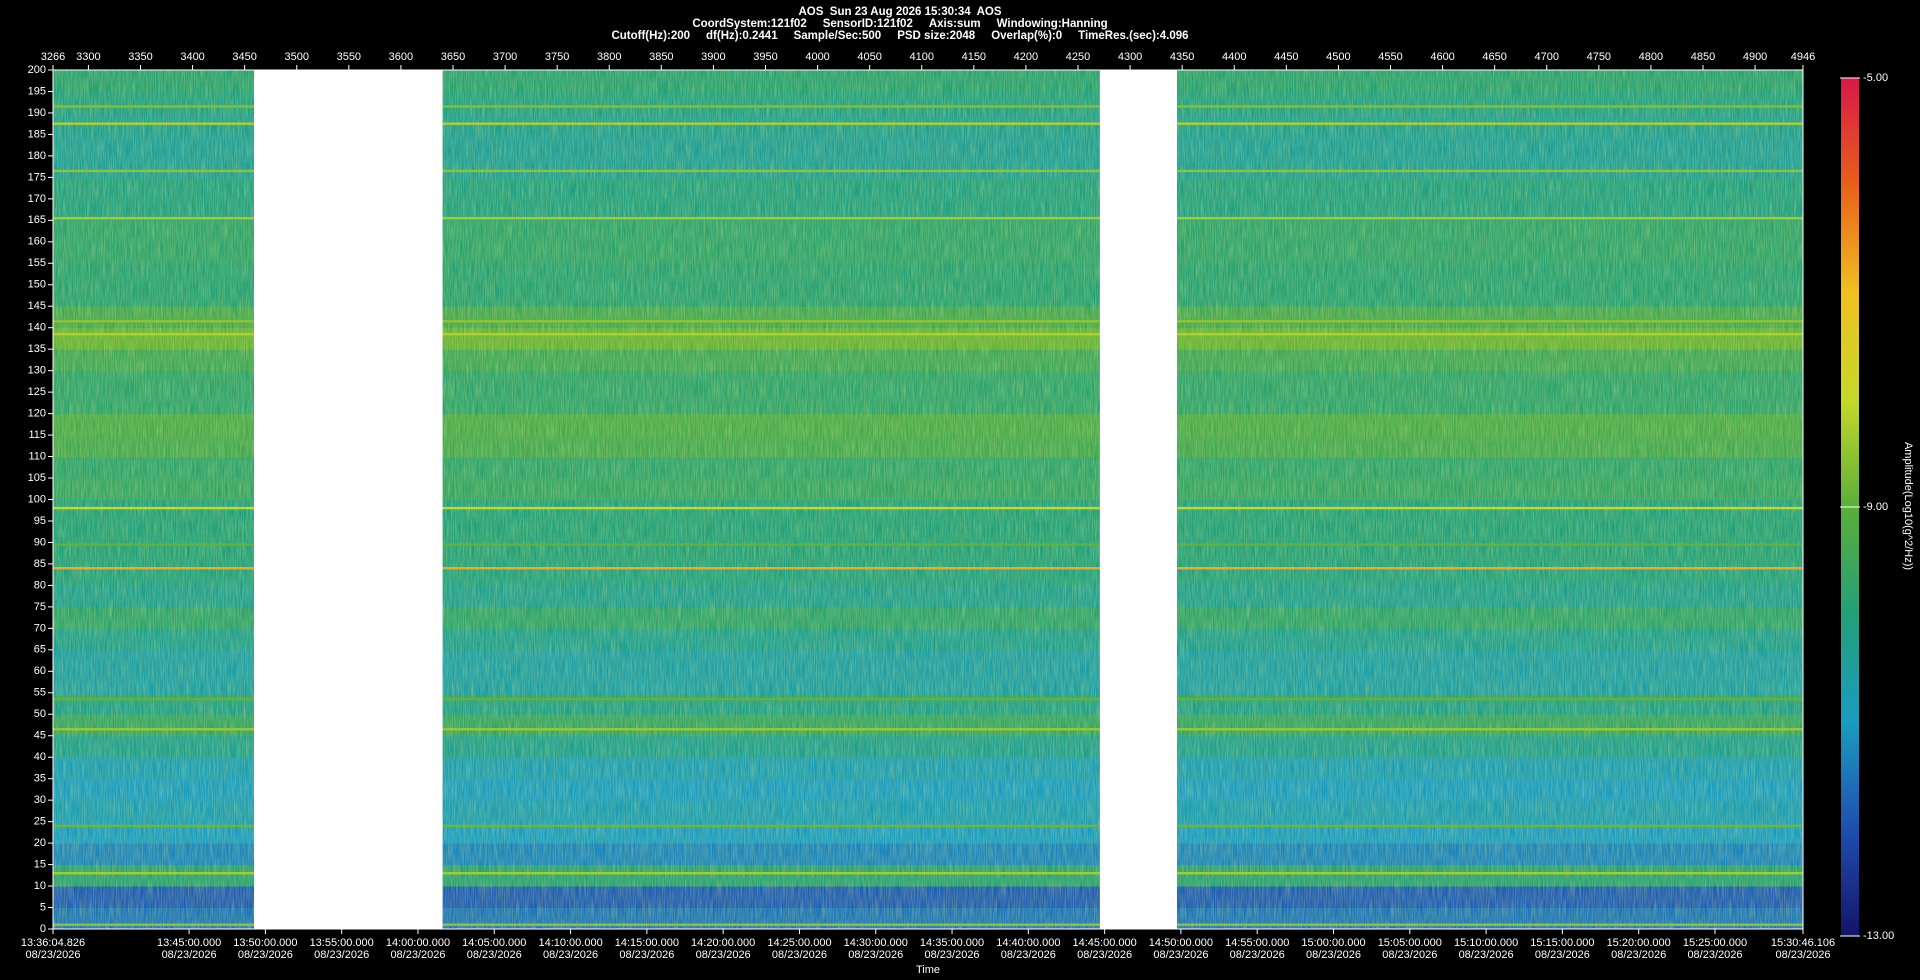 This screenshot has height=980, width=1920. Describe the element at coordinates (43, 907) in the screenshot. I see `y-tick-label: 5` at that location.